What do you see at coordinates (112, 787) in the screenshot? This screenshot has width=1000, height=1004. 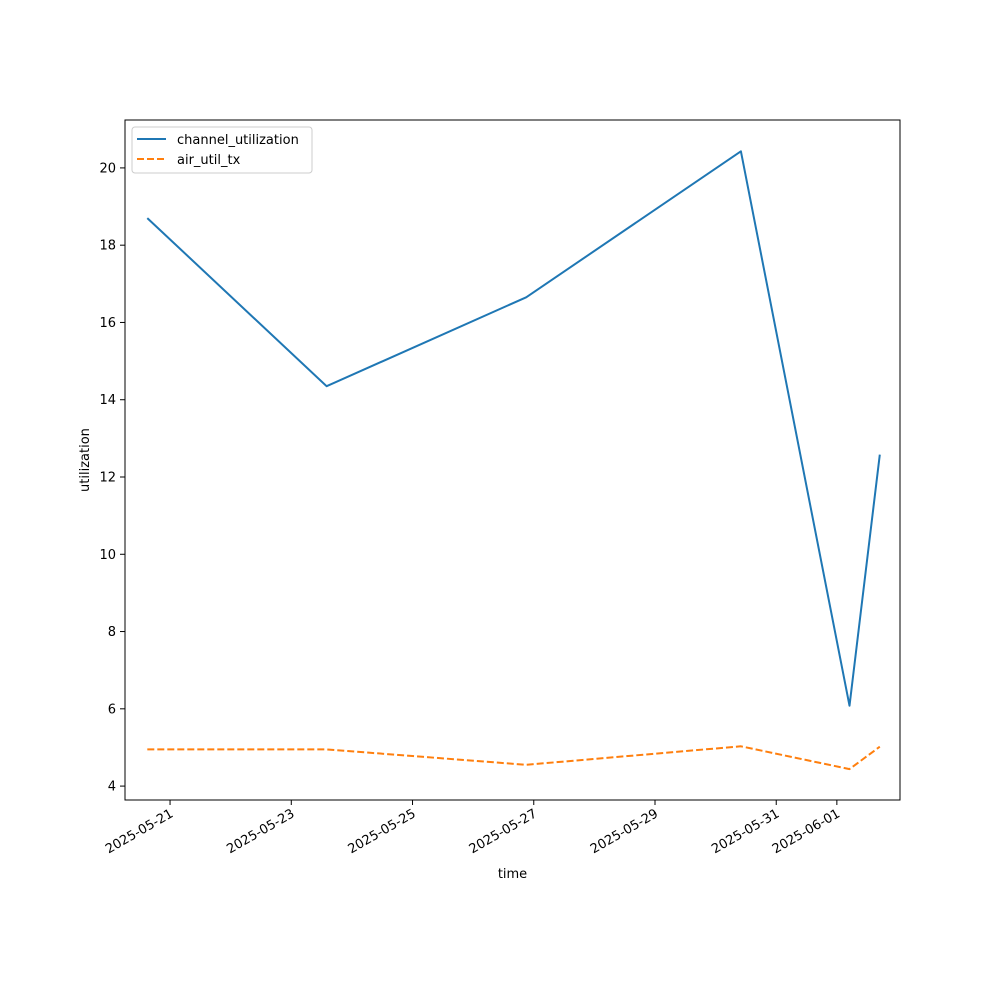 I see `y-tick-label: 4` at bounding box center [112, 787].